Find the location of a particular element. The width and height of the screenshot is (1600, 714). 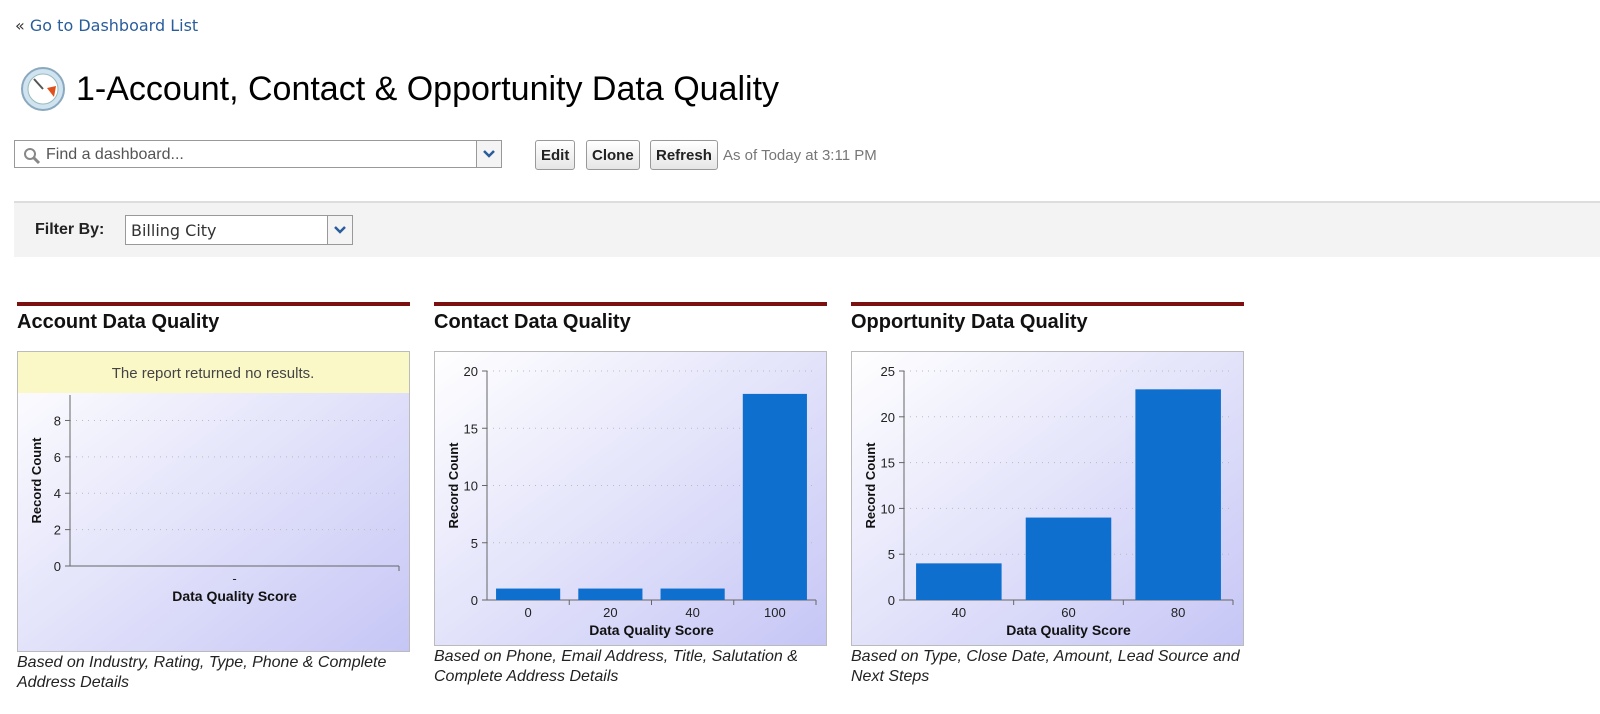

panel-title: Account Data Quality is located at coordinates (118, 322).